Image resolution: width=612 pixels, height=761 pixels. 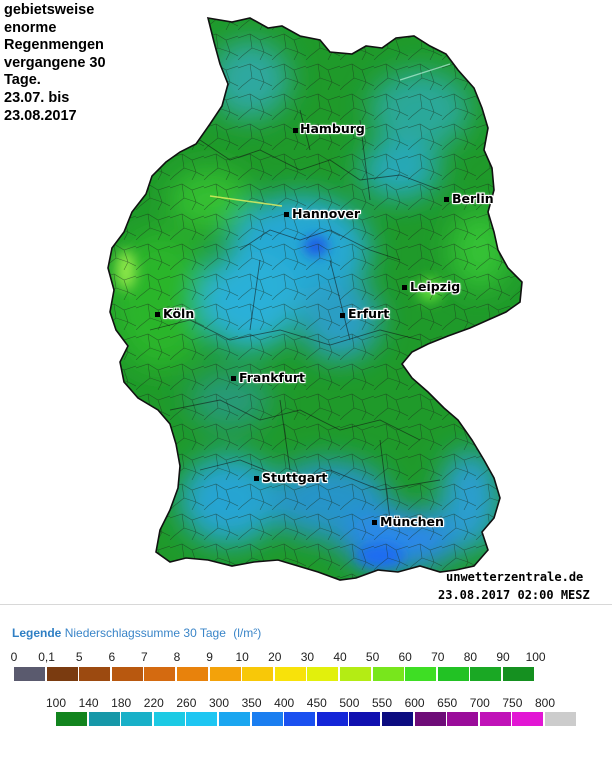 What do you see at coordinates (551, 719) in the screenshot?
I see `scale-arrow-icon` at bounding box center [551, 719].